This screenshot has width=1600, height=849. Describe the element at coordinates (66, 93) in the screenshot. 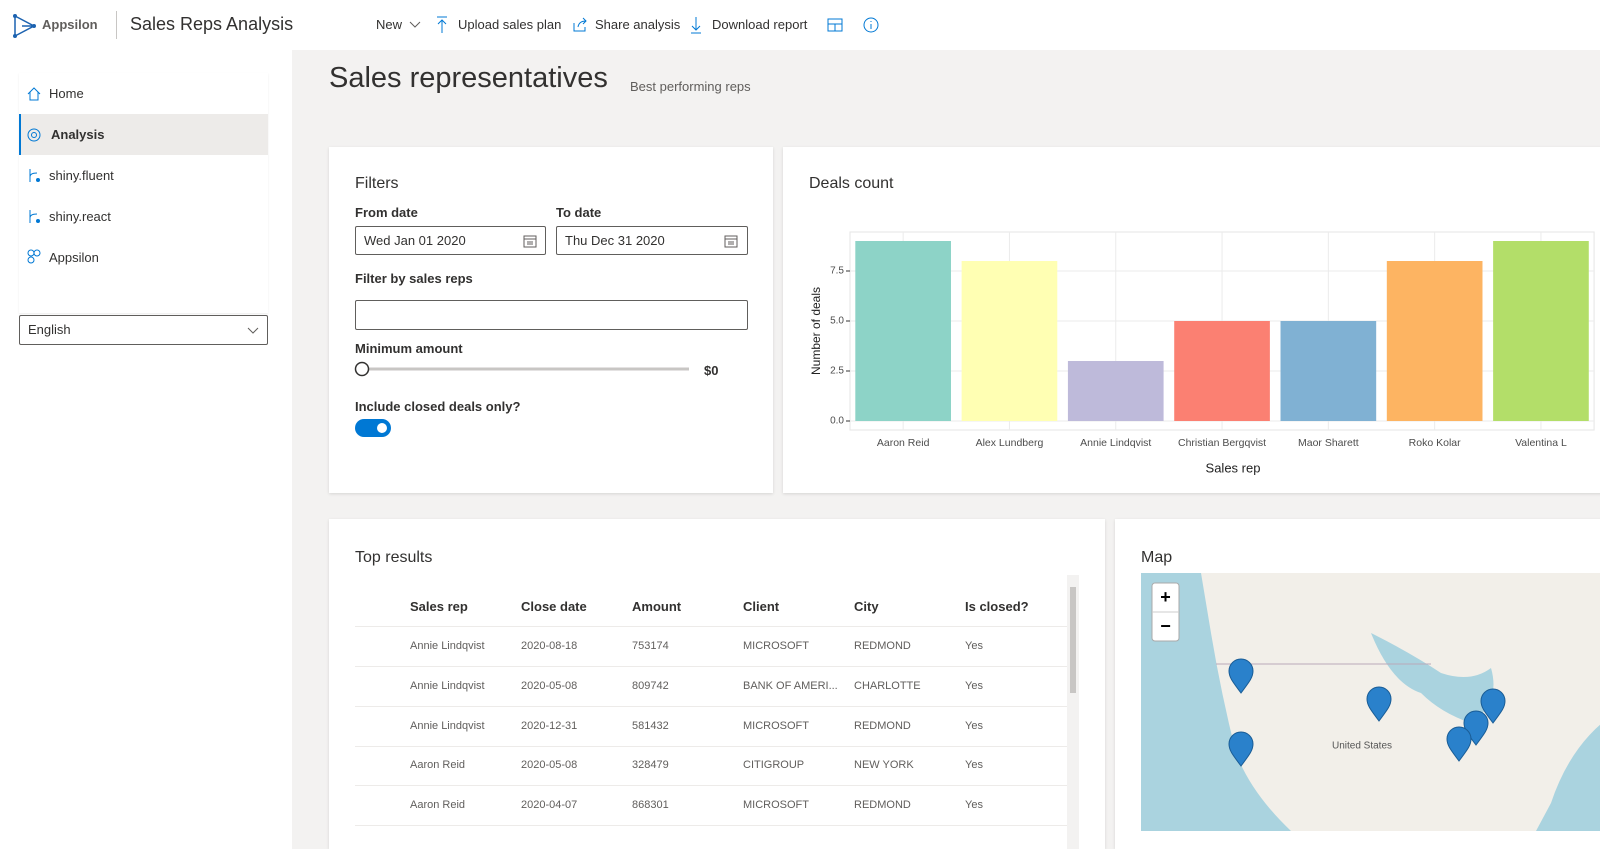

I see `nav-home: Home` at that location.